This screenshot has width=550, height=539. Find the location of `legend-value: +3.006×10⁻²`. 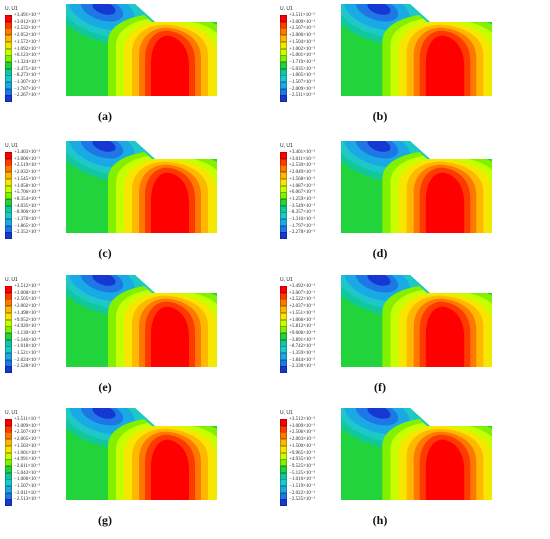

legend-value: +3.006×10⁻² is located at coordinates (27, 159).